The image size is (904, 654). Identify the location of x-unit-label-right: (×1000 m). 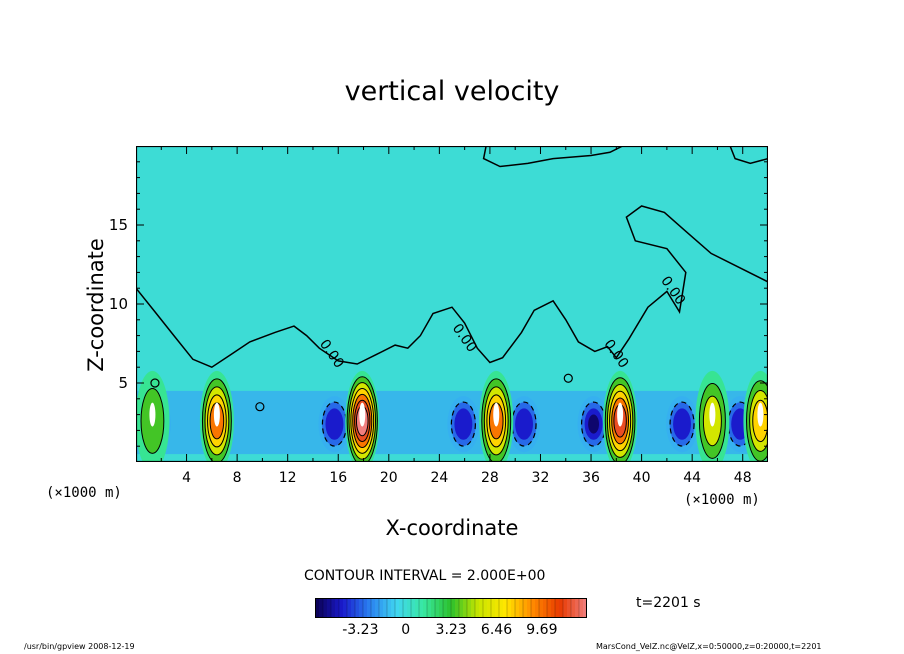
(722, 500).